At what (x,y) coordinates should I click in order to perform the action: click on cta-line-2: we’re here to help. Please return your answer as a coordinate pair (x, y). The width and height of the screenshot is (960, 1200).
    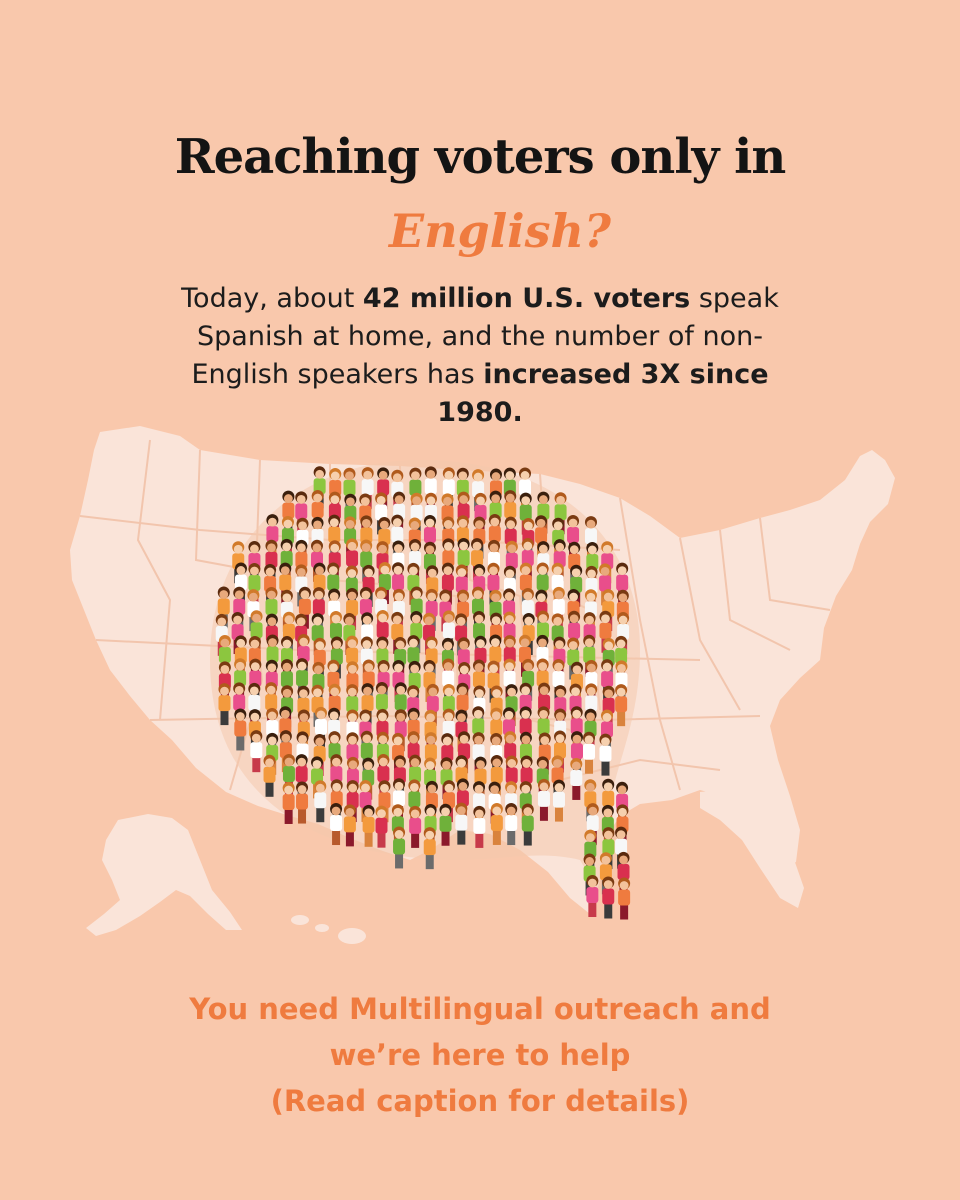
    Looking at the image, I should click on (480, 1055).